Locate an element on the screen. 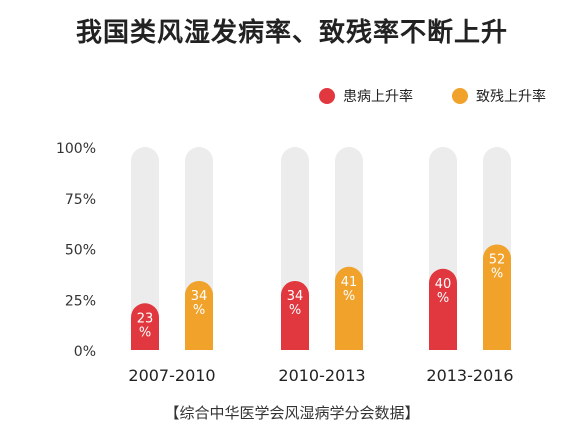 This screenshot has height=435, width=584. y-tick-label: 0% is located at coordinates (85, 352).